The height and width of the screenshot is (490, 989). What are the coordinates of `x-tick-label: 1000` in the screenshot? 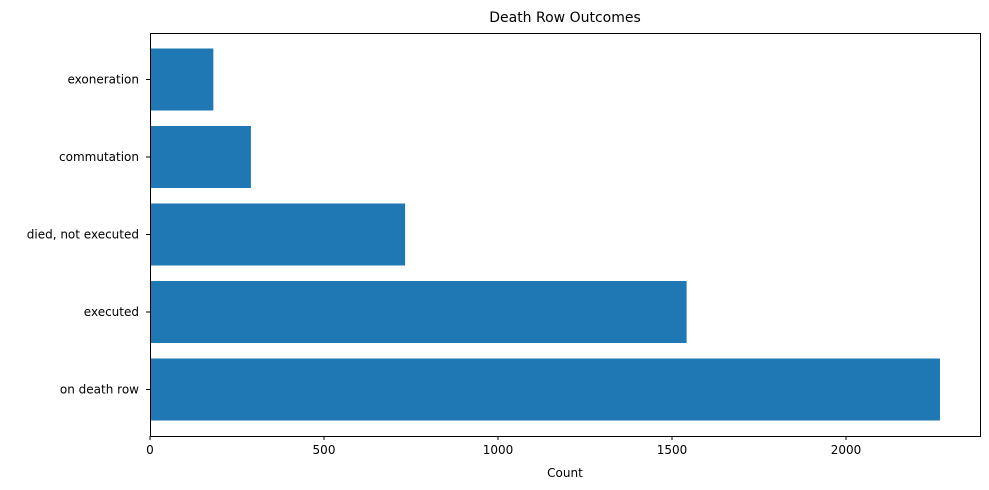 It's located at (498, 450).